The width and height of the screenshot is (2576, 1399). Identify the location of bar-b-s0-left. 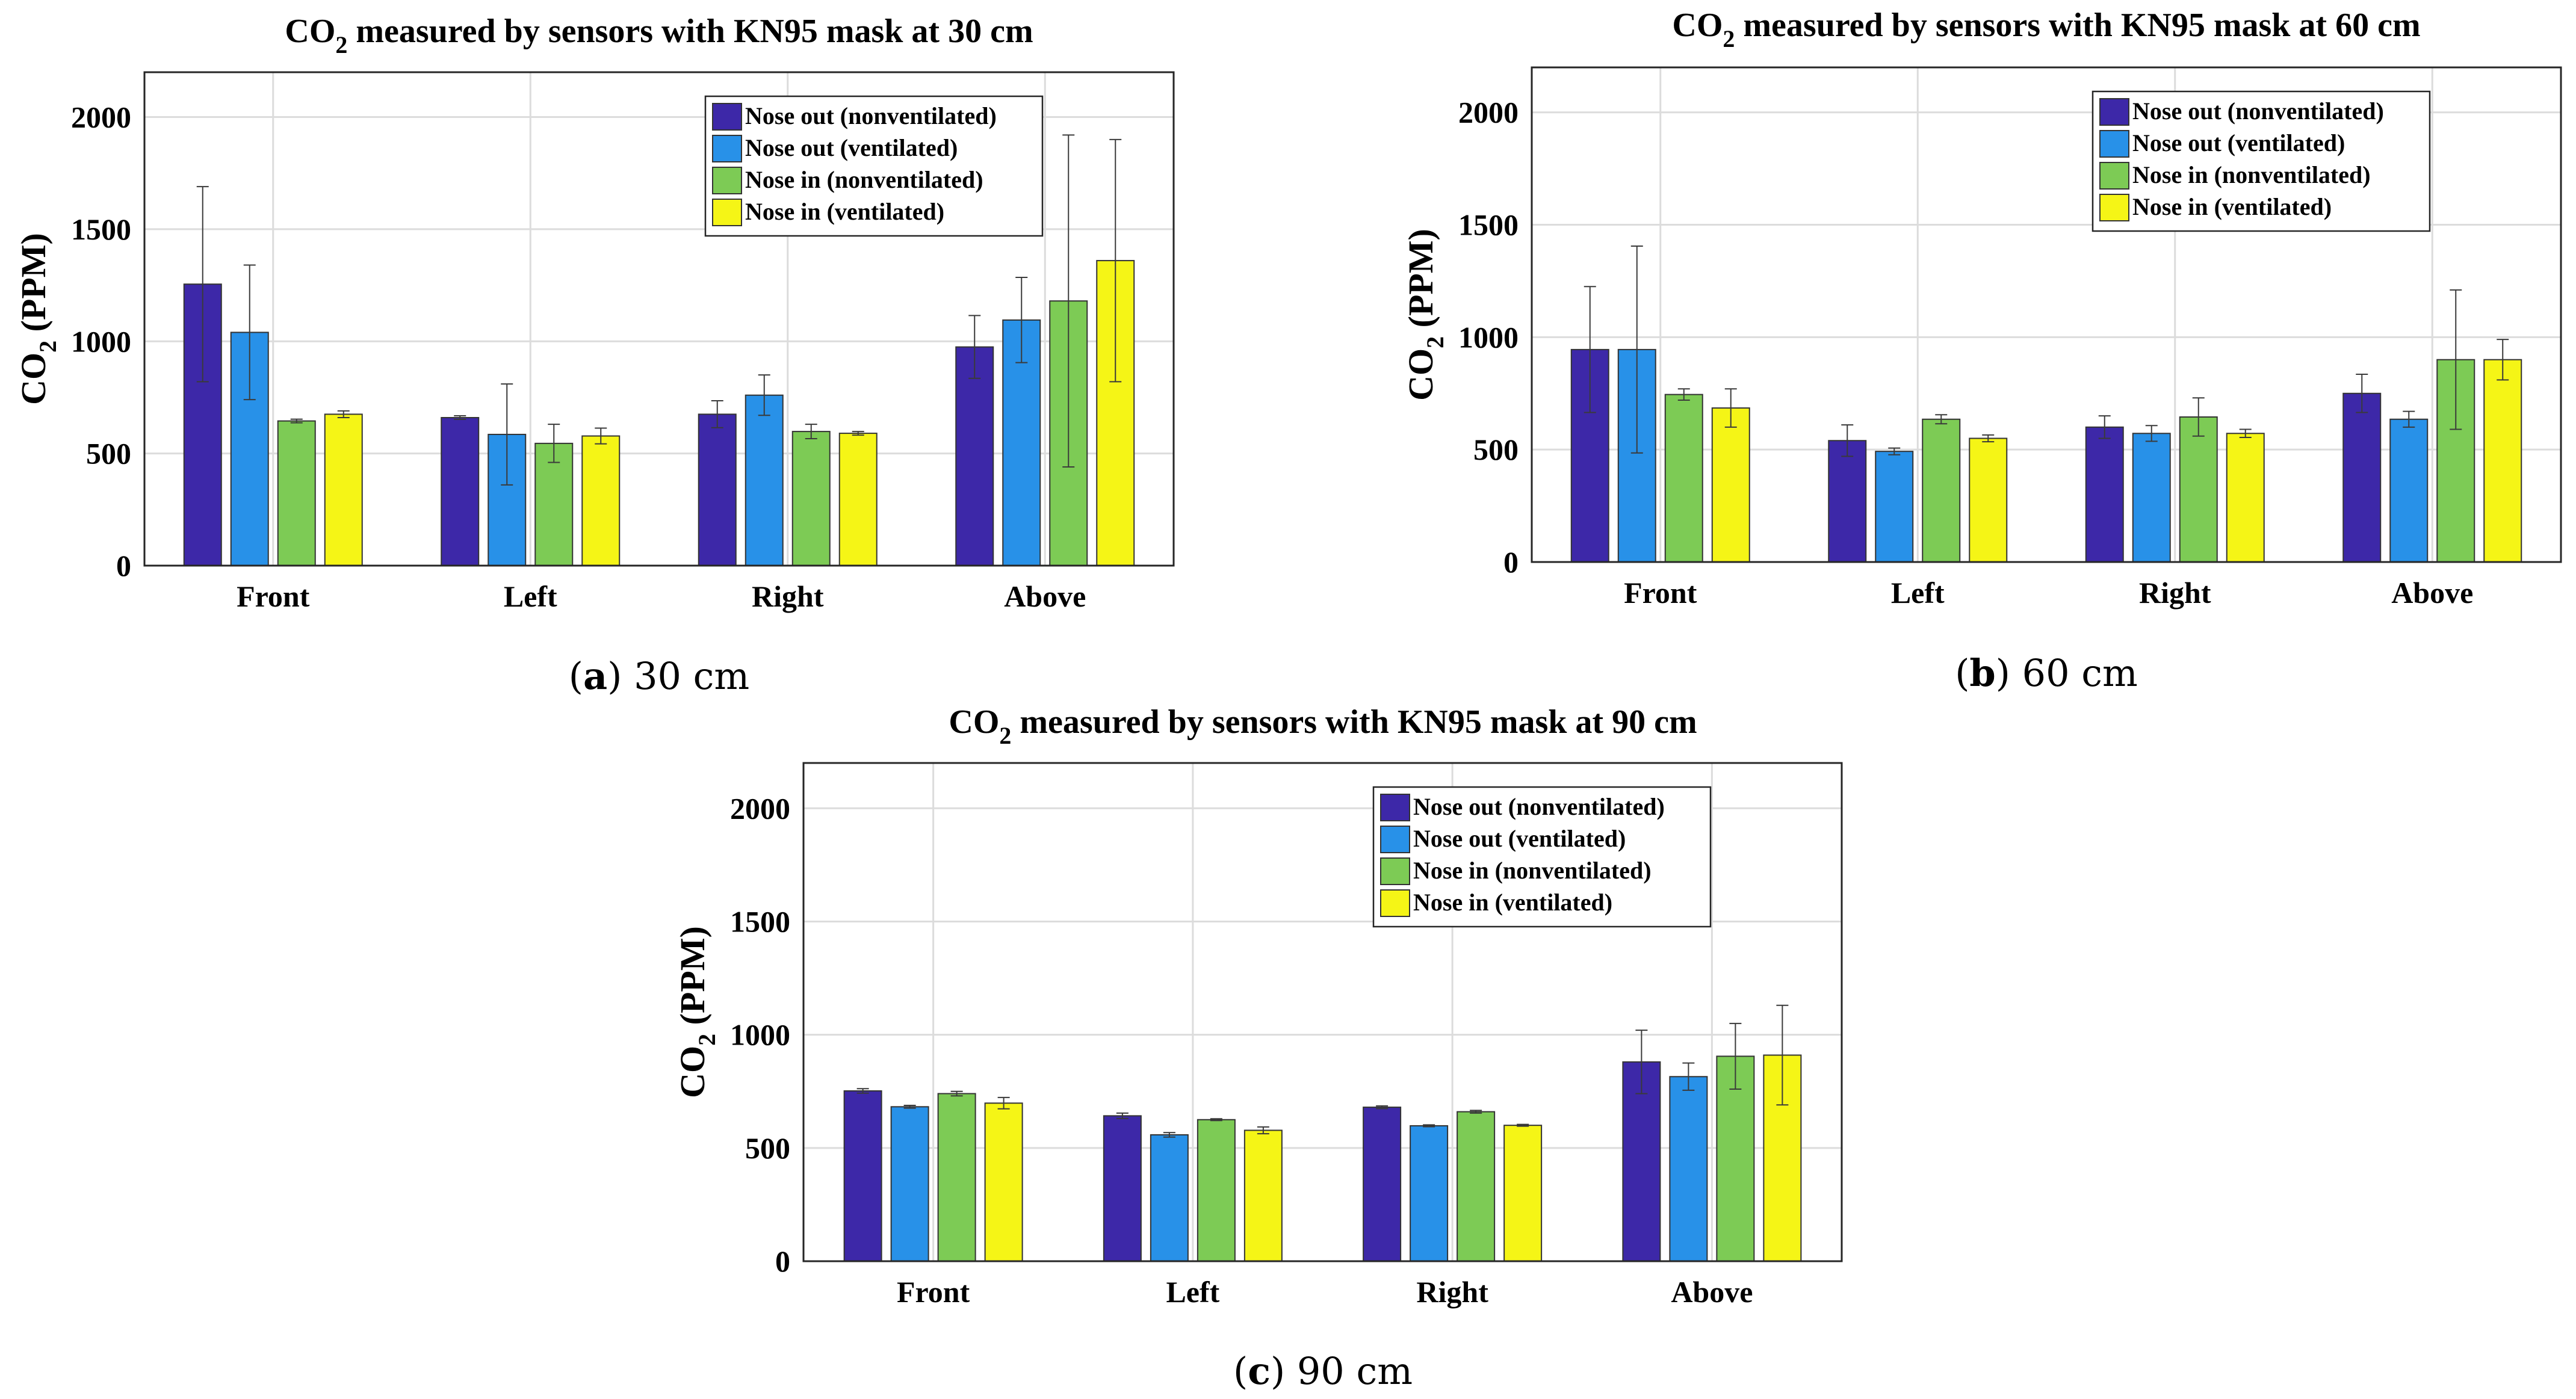
(1847, 501).